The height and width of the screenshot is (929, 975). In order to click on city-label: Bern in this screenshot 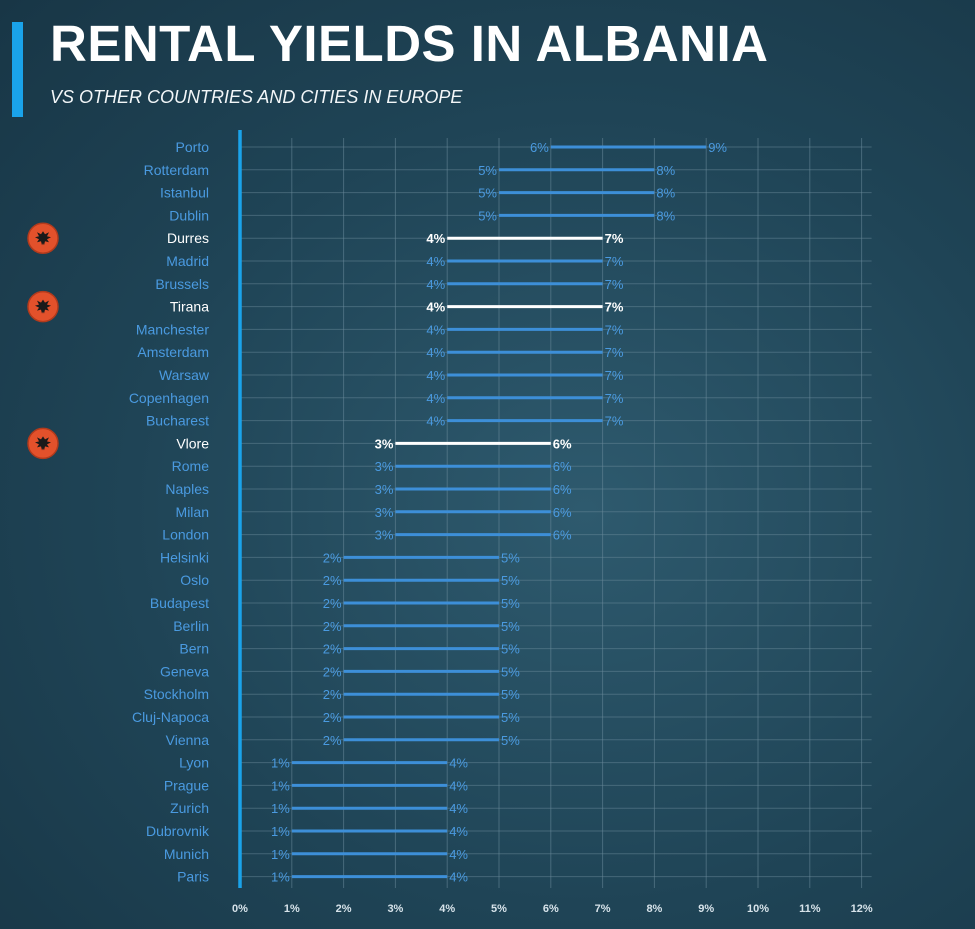, I will do `click(194, 649)`.